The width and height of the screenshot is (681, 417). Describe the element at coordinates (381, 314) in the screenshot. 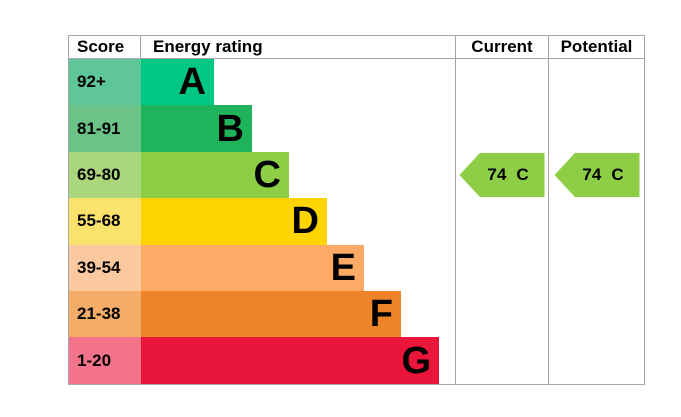

I see `band-letter: F` at that location.